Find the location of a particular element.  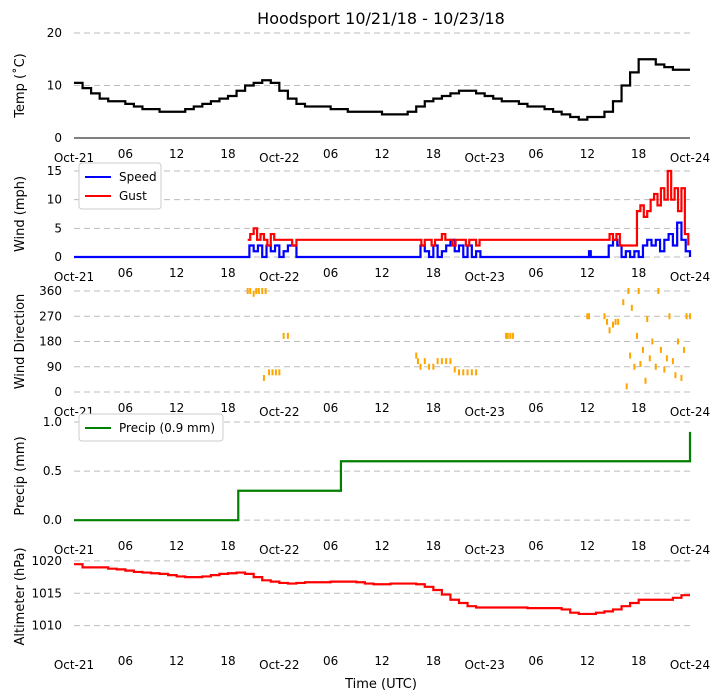

y-tick-label: 0.0 is located at coordinates (52, 520).